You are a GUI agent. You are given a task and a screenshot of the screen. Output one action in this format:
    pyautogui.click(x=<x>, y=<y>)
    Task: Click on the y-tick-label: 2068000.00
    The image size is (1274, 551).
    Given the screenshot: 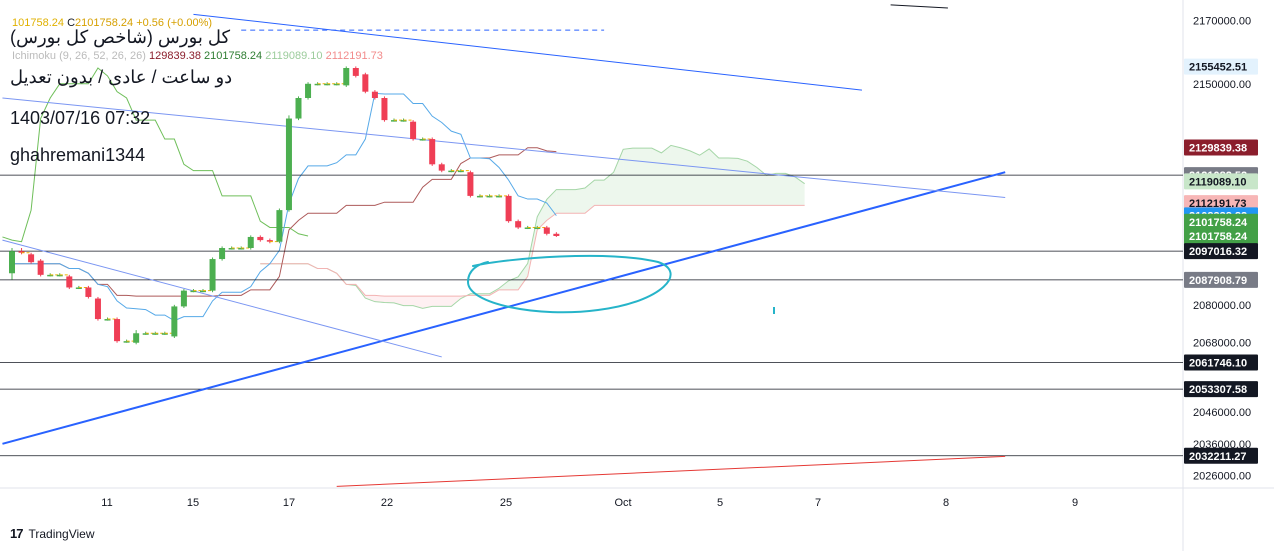 What is the action you would take?
    pyautogui.click(x=1222, y=344)
    